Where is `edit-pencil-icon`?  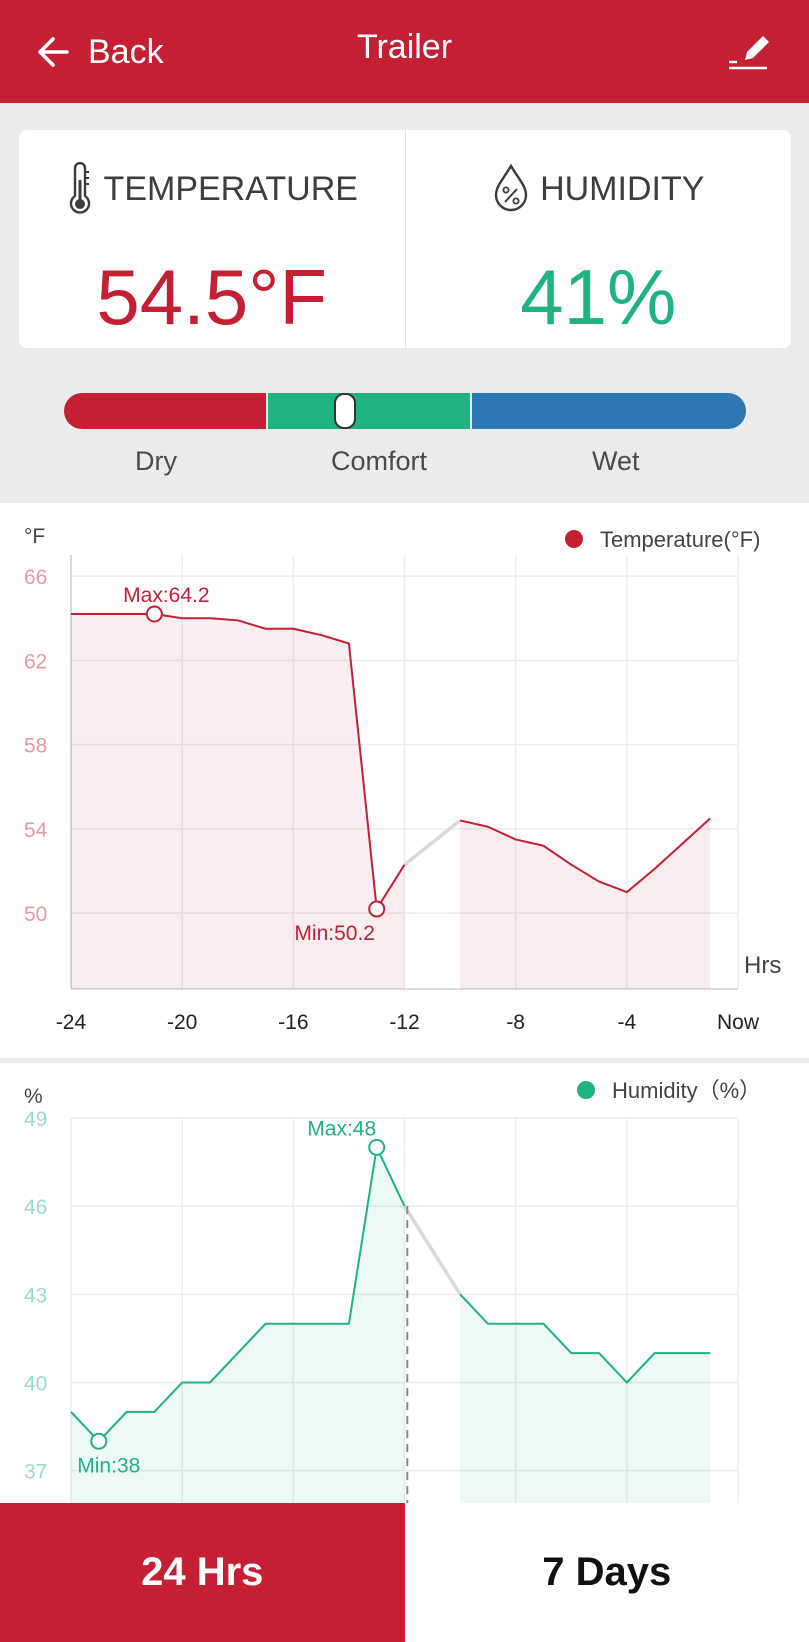
edit-pencil-icon is located at coordinates (749, 53).